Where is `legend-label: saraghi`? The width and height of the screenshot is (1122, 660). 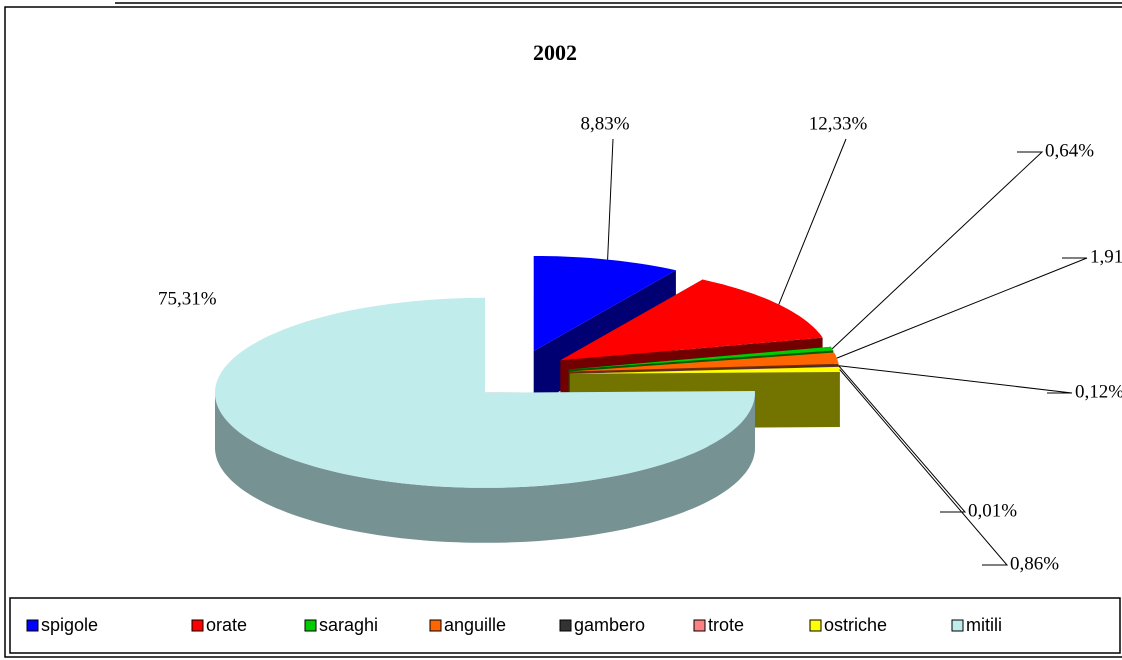
legend-label: saraghi is located at coordinates (348, 625).